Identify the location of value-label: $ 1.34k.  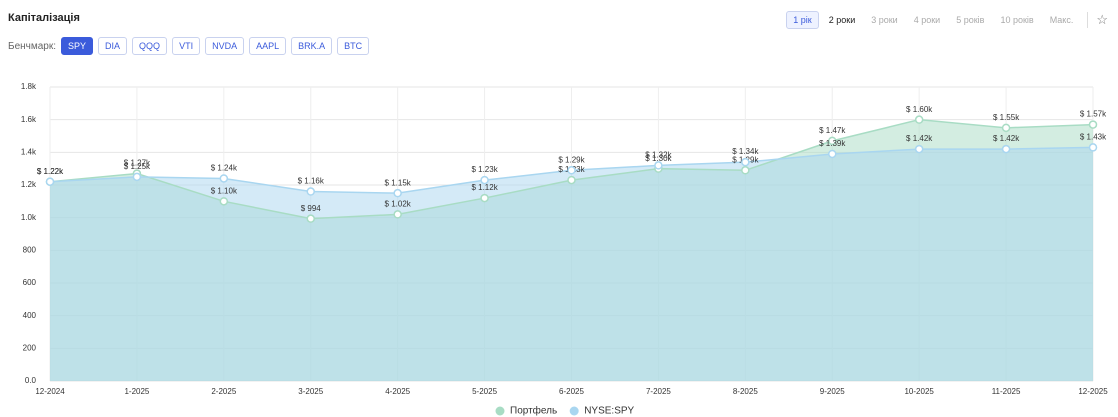
(745, 151).